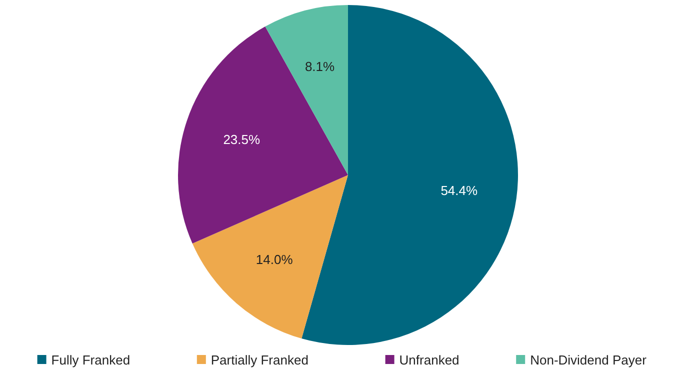 The image size is (697, 376). What do you see at coordinates (241, 139) in the screenshot?
I see `data-label: 23.5%` at bounding box center [241, 139].